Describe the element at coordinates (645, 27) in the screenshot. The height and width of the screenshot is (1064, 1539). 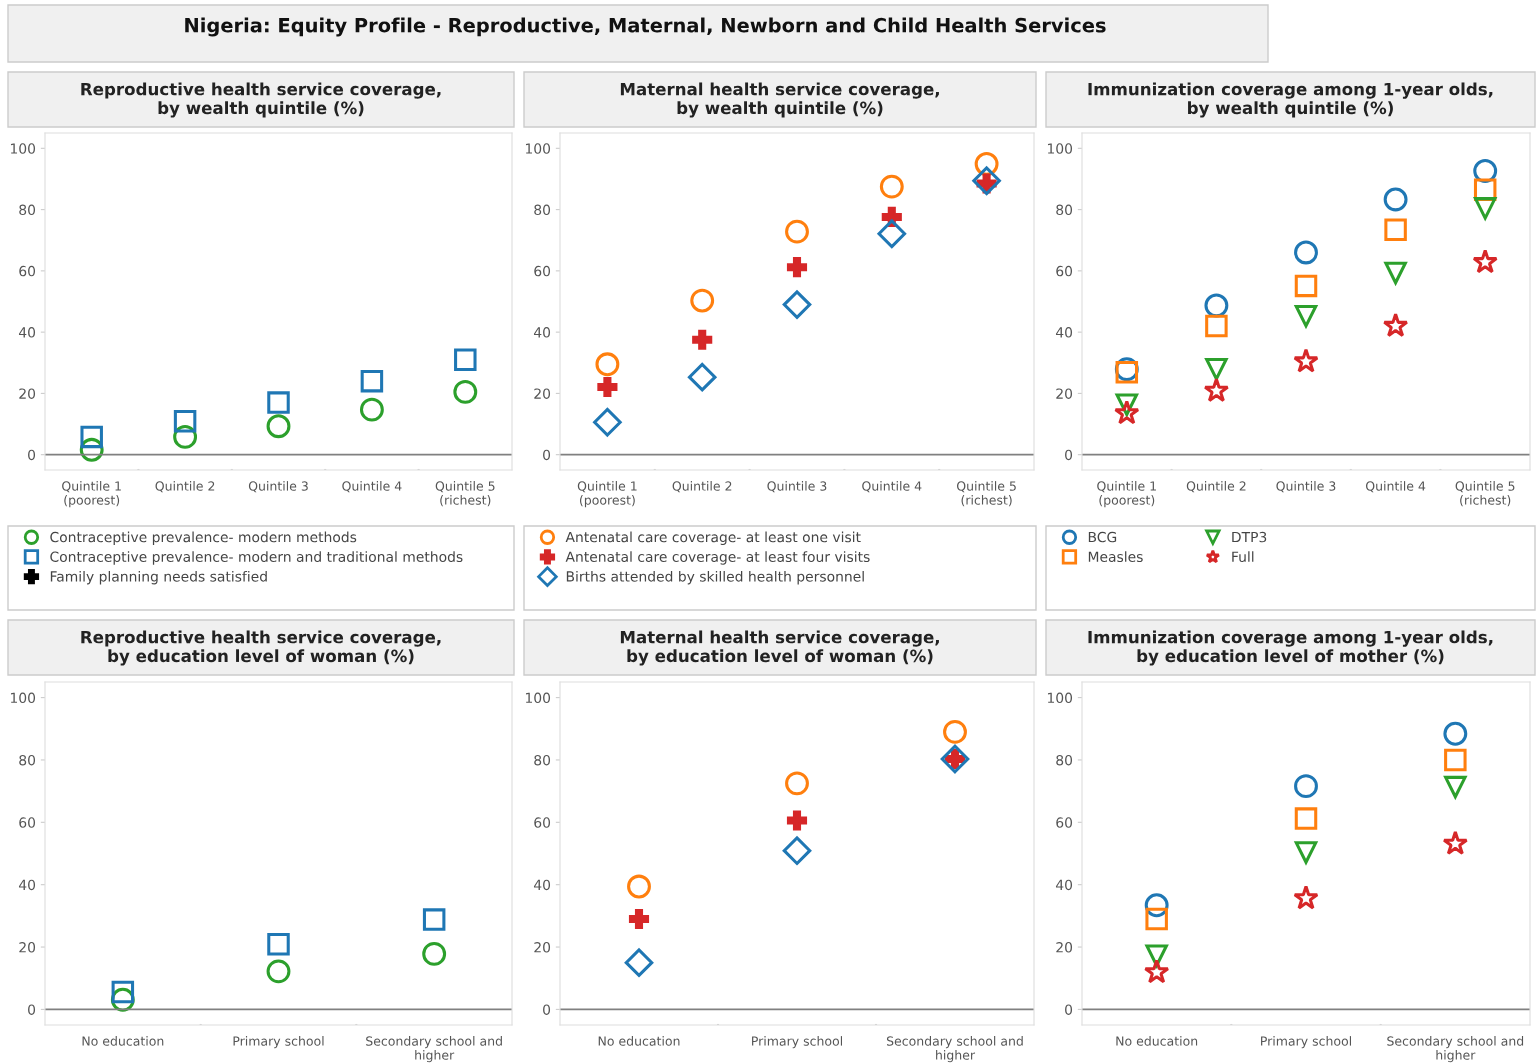
I see `text: Nigeria: Equity Profile - Reproductive, Maternal, Newborn and Child Health Services` at that location.